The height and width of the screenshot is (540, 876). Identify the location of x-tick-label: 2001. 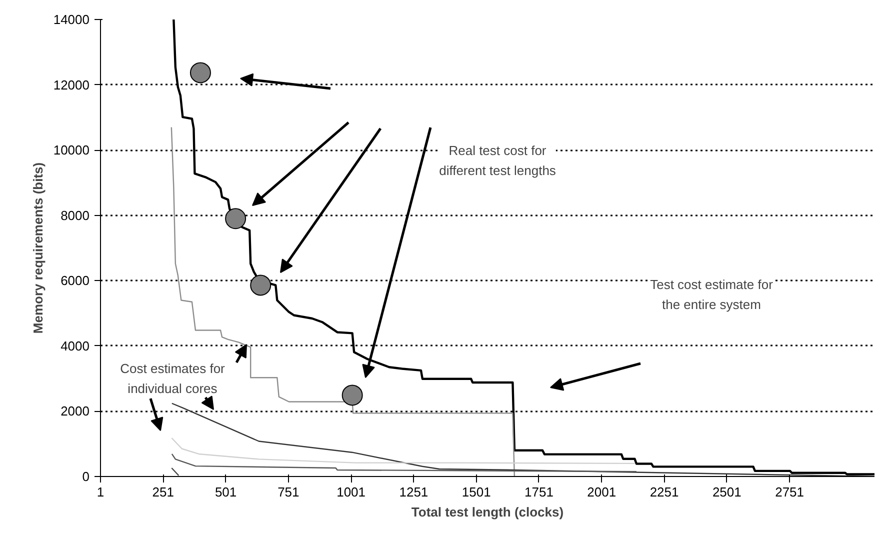
(601, 492).